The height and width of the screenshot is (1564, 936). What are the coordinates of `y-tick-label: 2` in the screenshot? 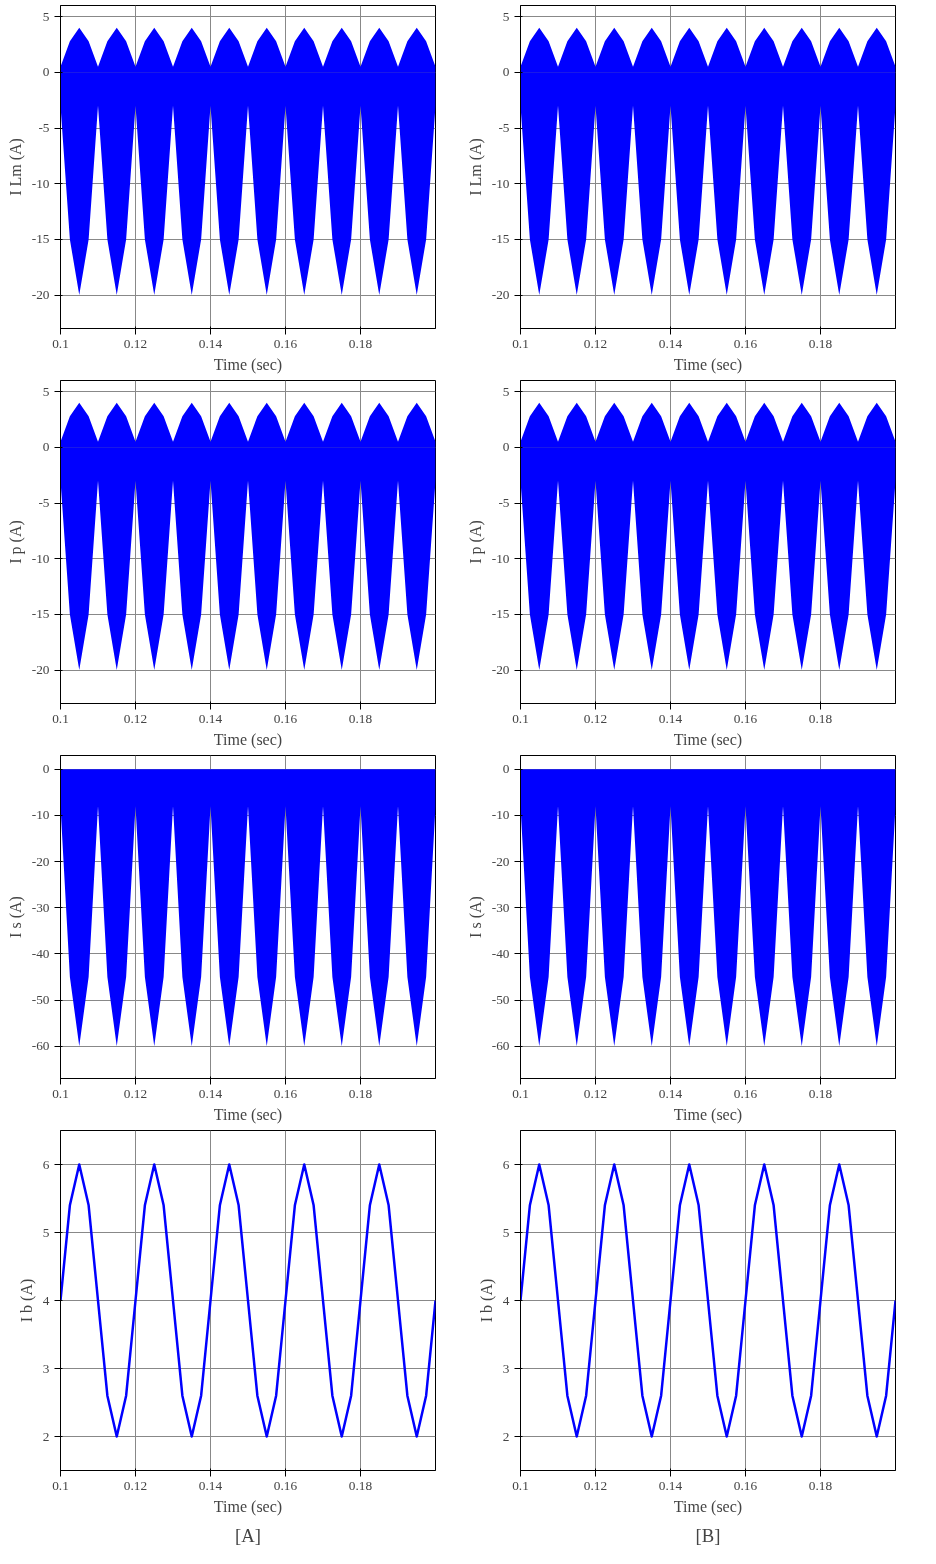 It's located at (46, 1436).